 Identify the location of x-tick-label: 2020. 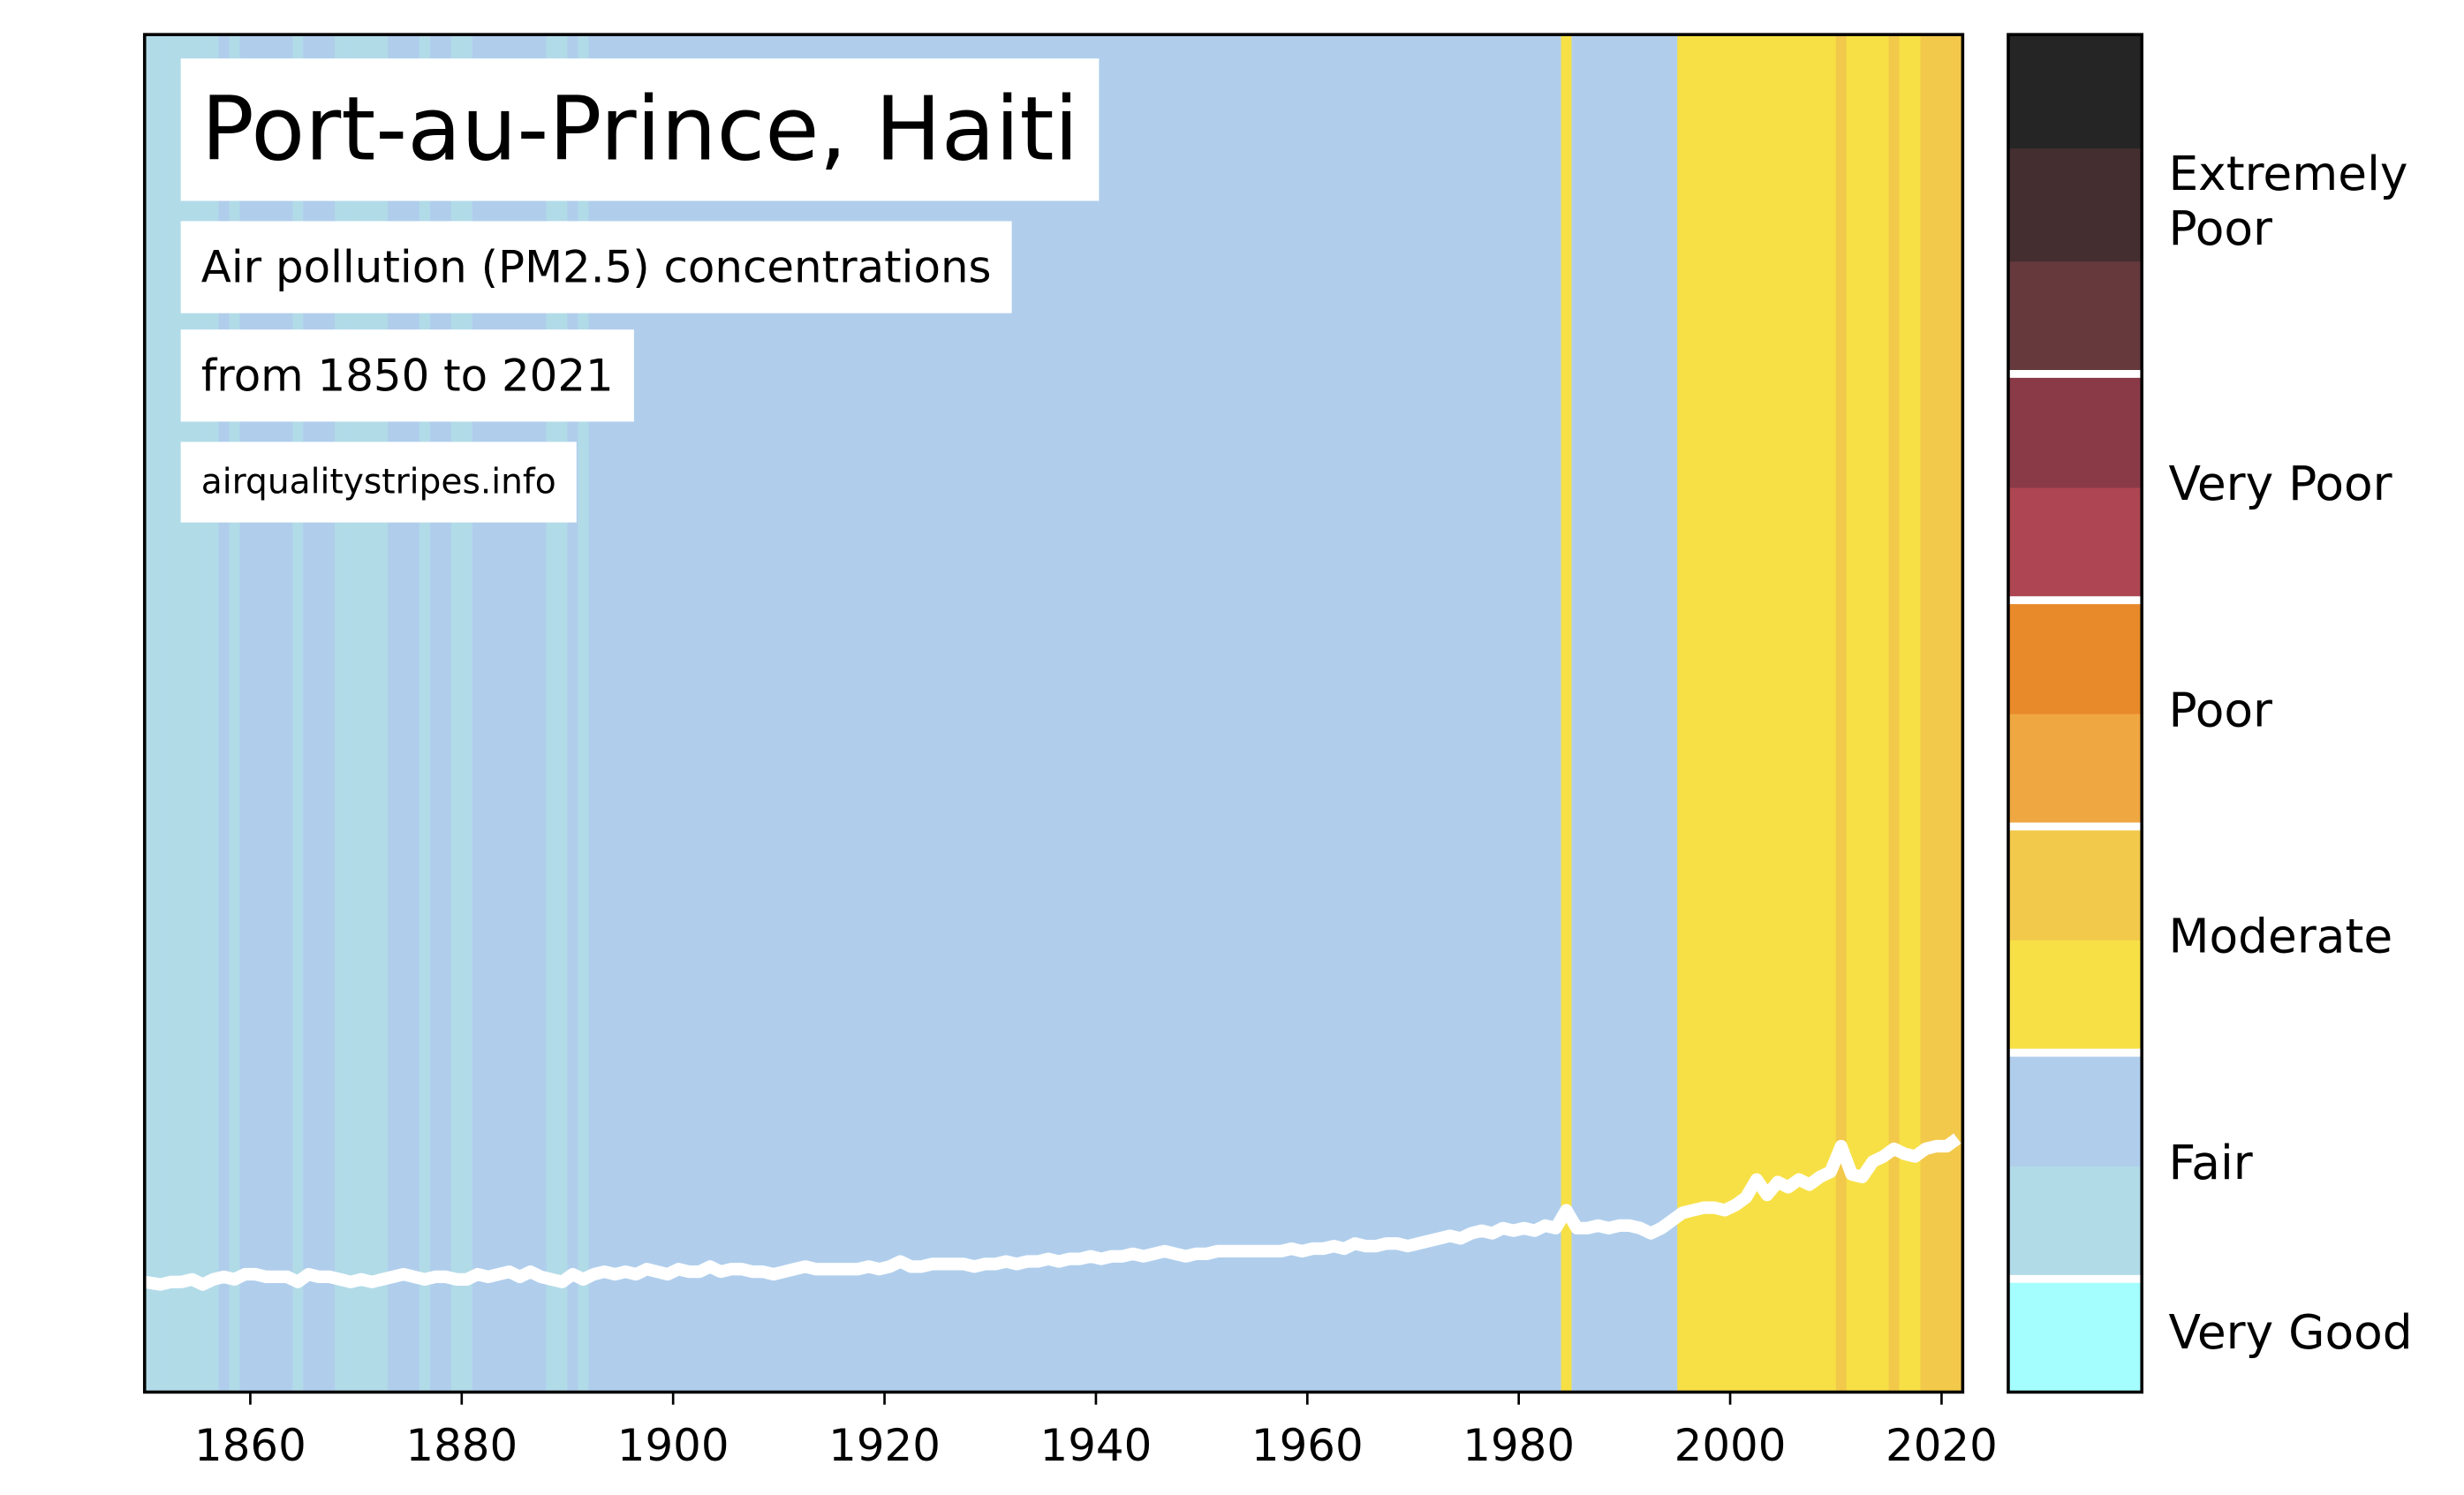
(1942, 1446).